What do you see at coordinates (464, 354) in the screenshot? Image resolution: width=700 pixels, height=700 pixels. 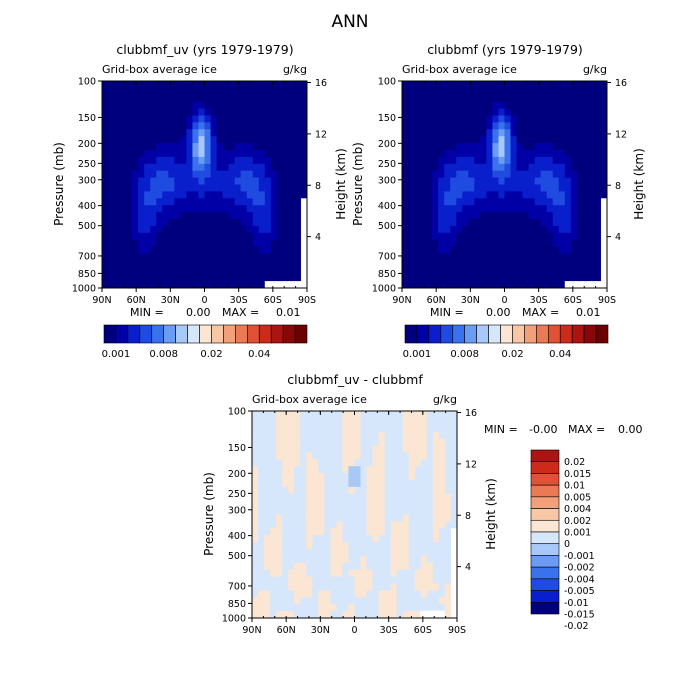 I see `colorbar-label: 0.008` at bounding box center [464, 354].